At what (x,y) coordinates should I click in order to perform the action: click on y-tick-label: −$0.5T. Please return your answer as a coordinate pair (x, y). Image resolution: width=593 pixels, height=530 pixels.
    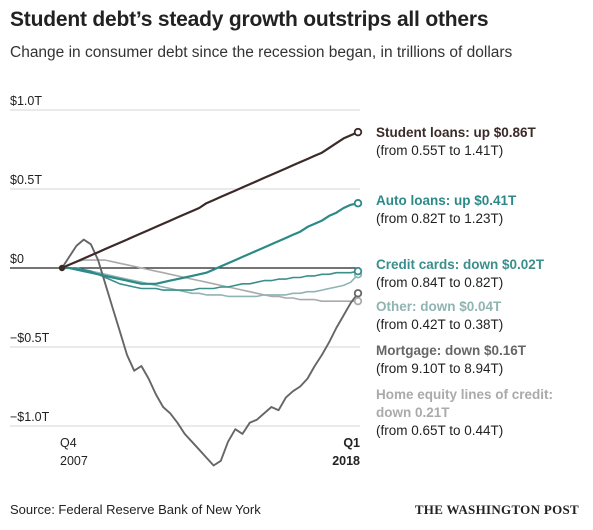
    Looking at the image, I should click on (30, 338).